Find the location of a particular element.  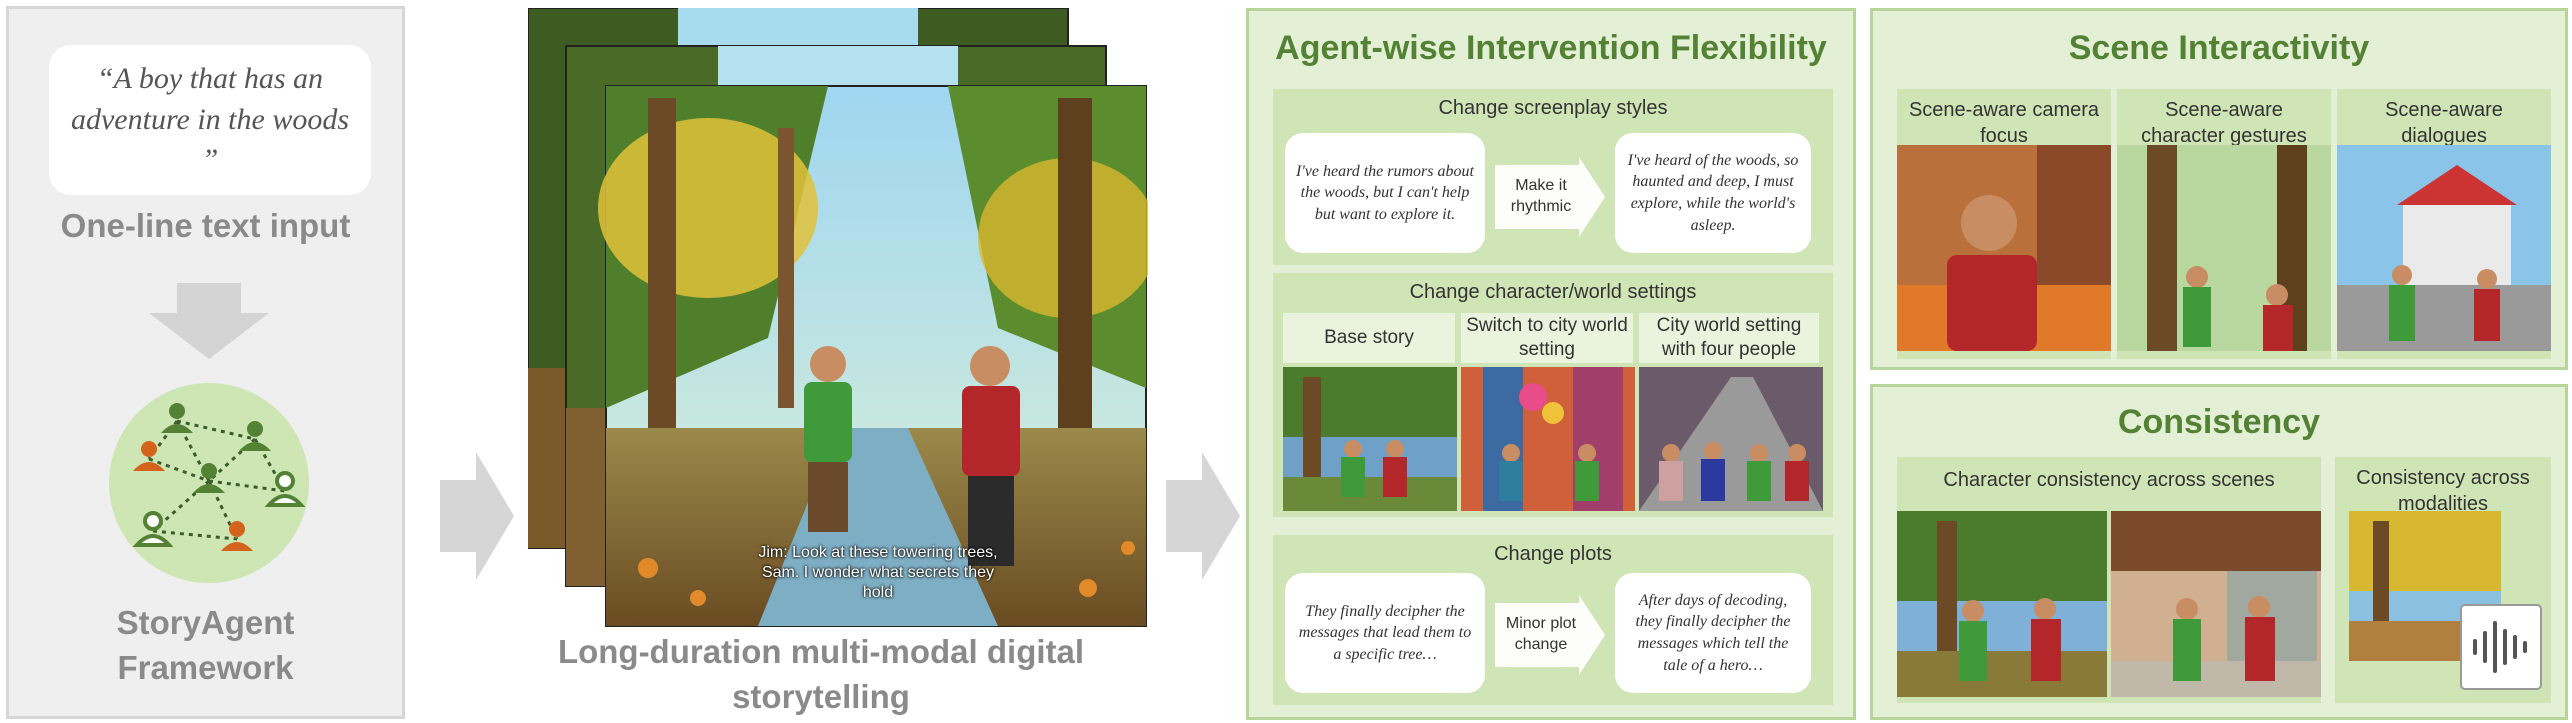

scene-gestures-heading: Scene-aware character gestures is located at coordinates (2224, 123).